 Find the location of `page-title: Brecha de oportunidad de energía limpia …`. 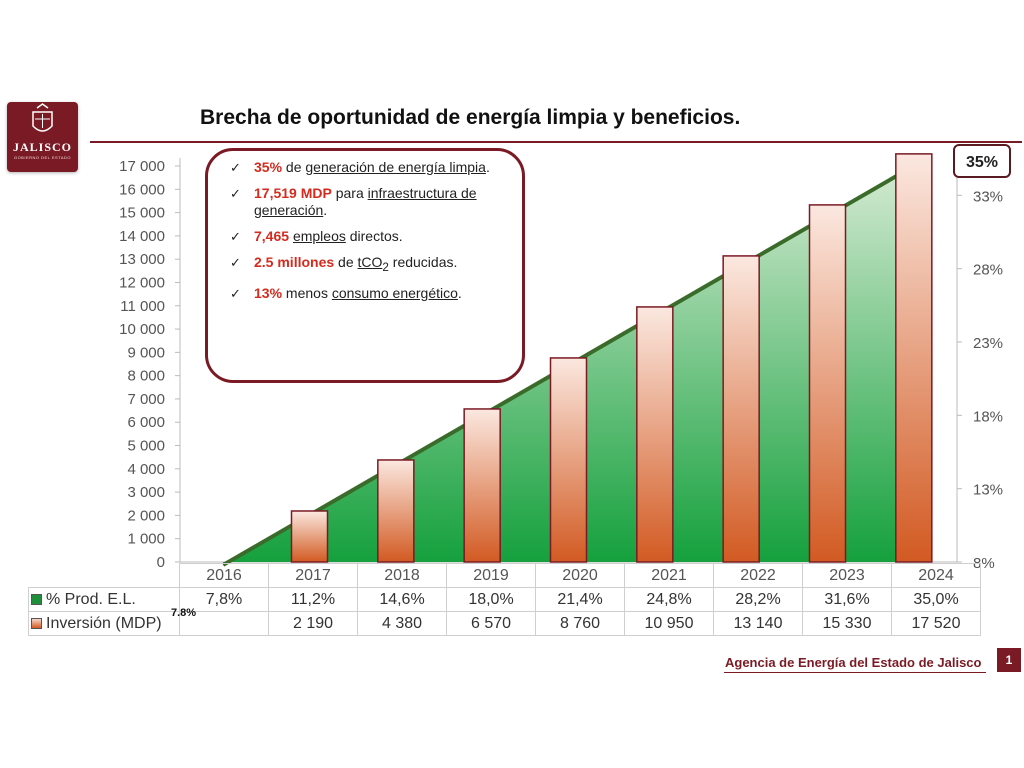

page-title: Brecha de oportunidad de energía limpia … is located at coordinates (470, 117).